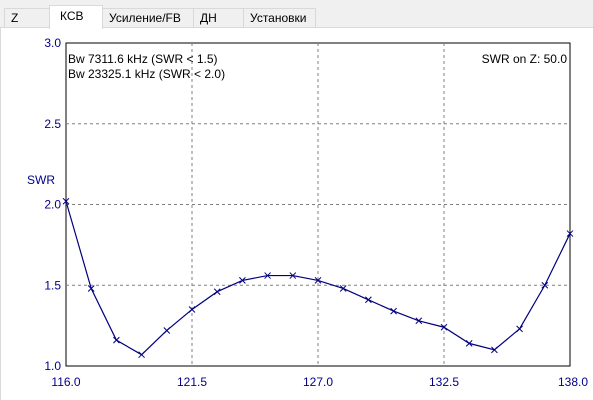  What do you see at coordinates (573, 382) in the screenshot?
I see `x-tick-label: 138.0` at bounding box center [573, 382].